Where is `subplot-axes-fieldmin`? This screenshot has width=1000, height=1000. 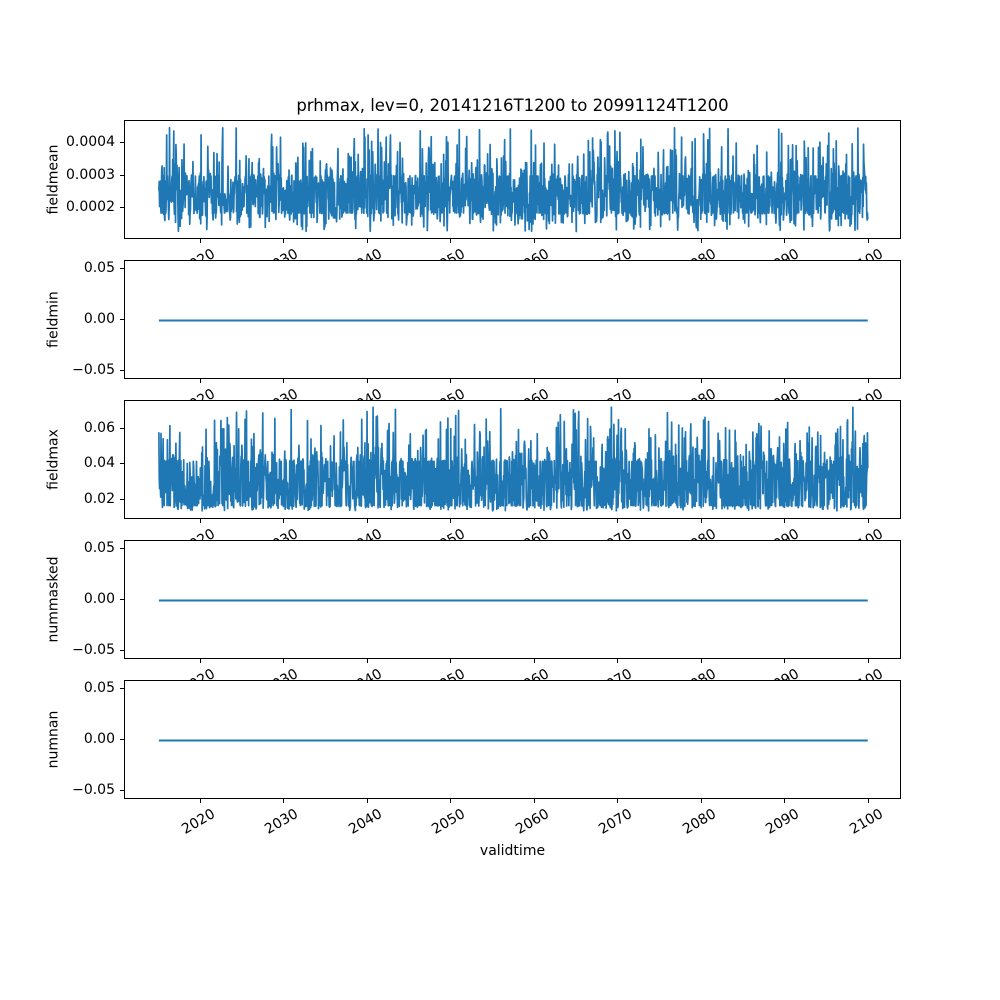 subplot-axes-fieldmin is located at coordinates (512, 319).